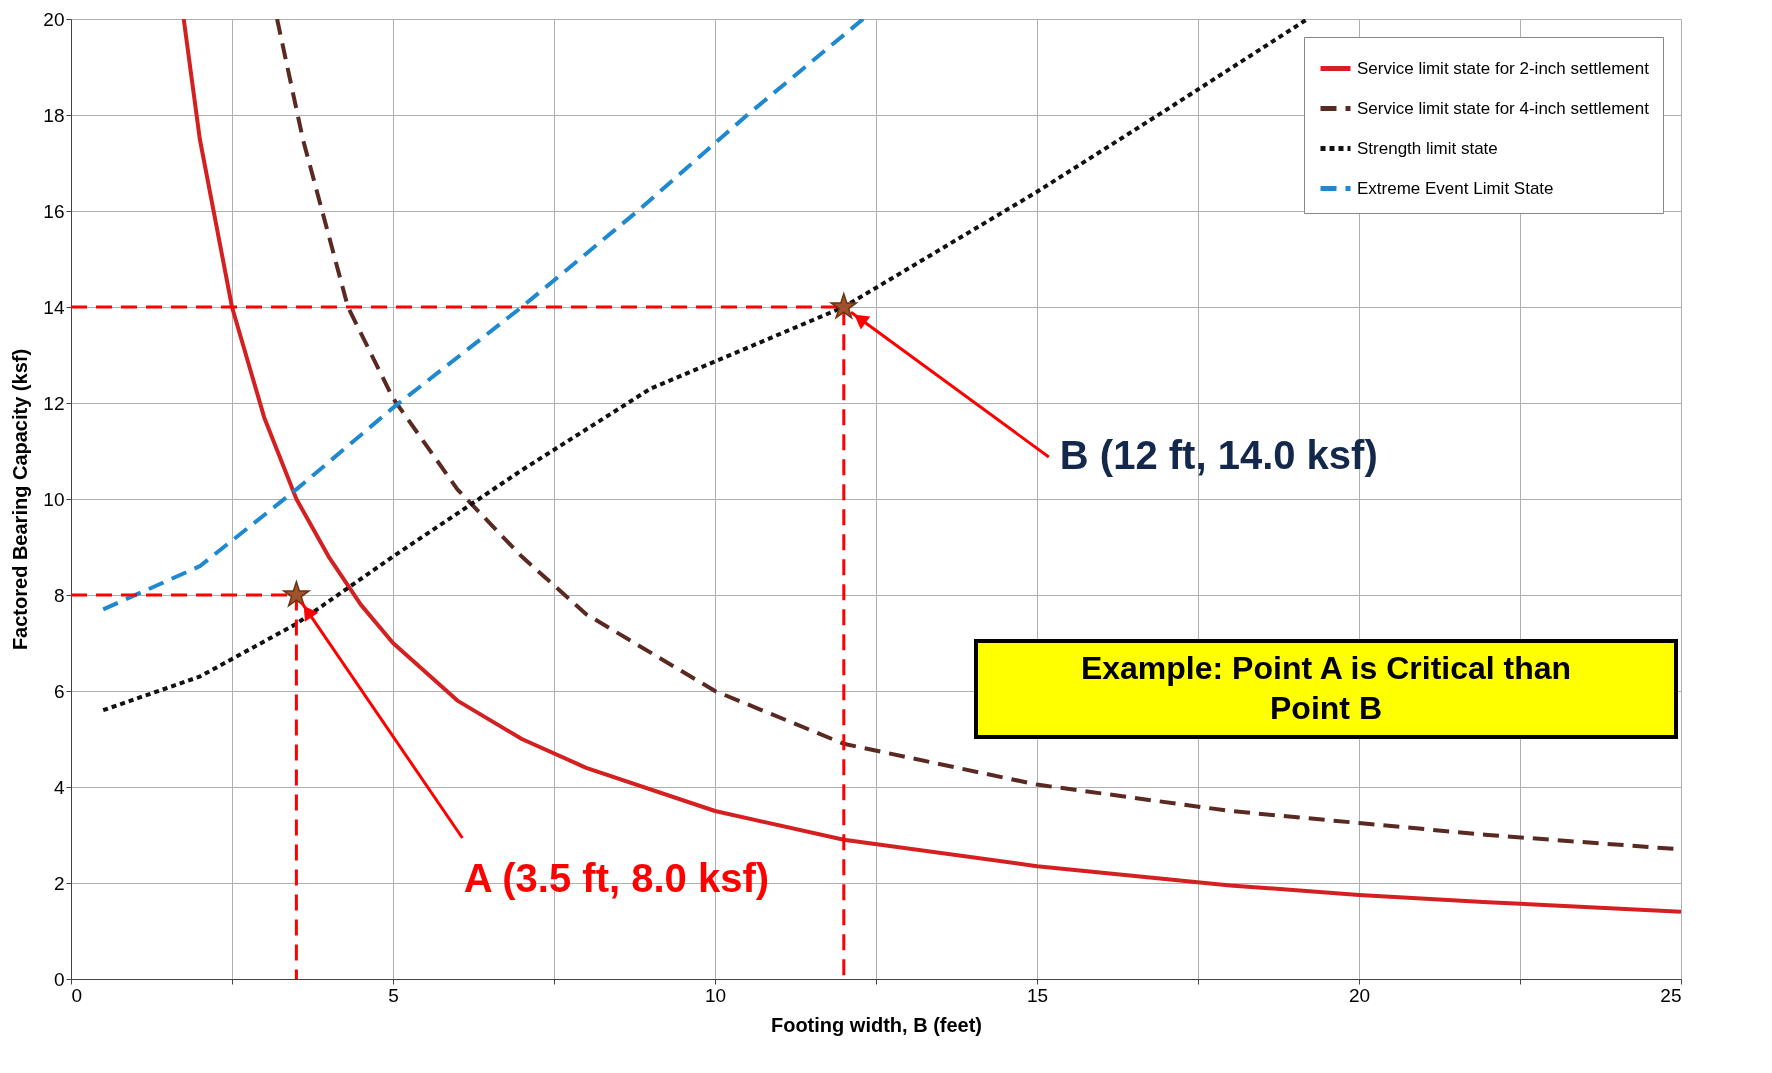  Describe the element at coordinates (54, 307) in the screenshot. I see `y-tick-label: 14` at that location.